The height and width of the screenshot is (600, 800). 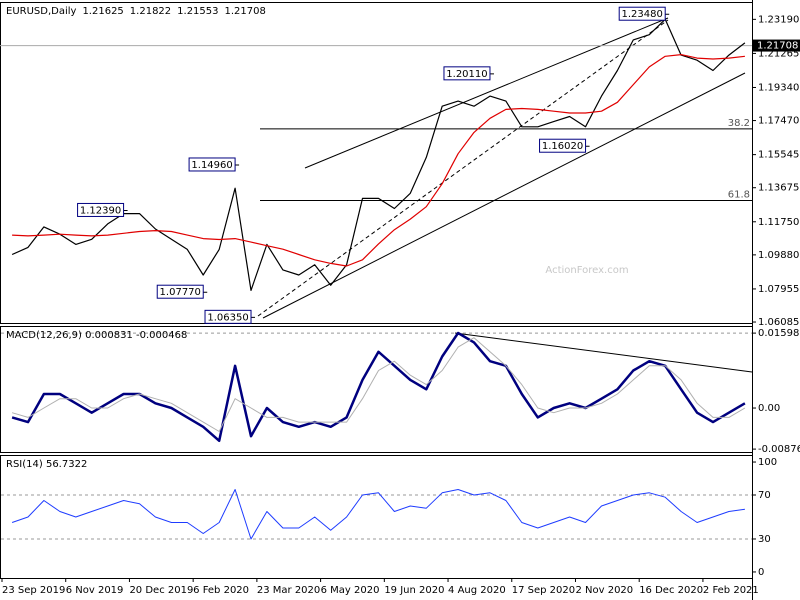 I want to click on annotation-label: 1.06350, so click(x=227, y=317).